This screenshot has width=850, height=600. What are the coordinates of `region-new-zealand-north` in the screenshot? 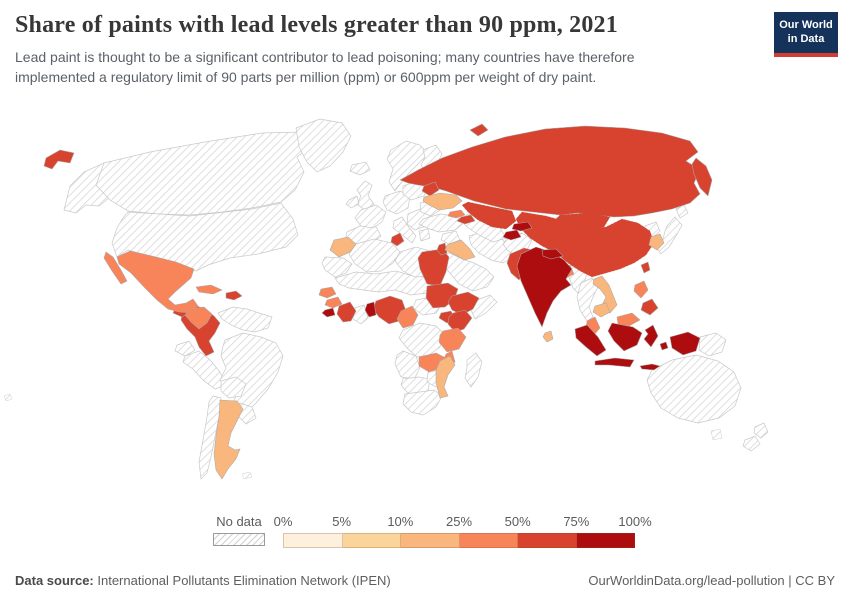 It's located at (761, 430).